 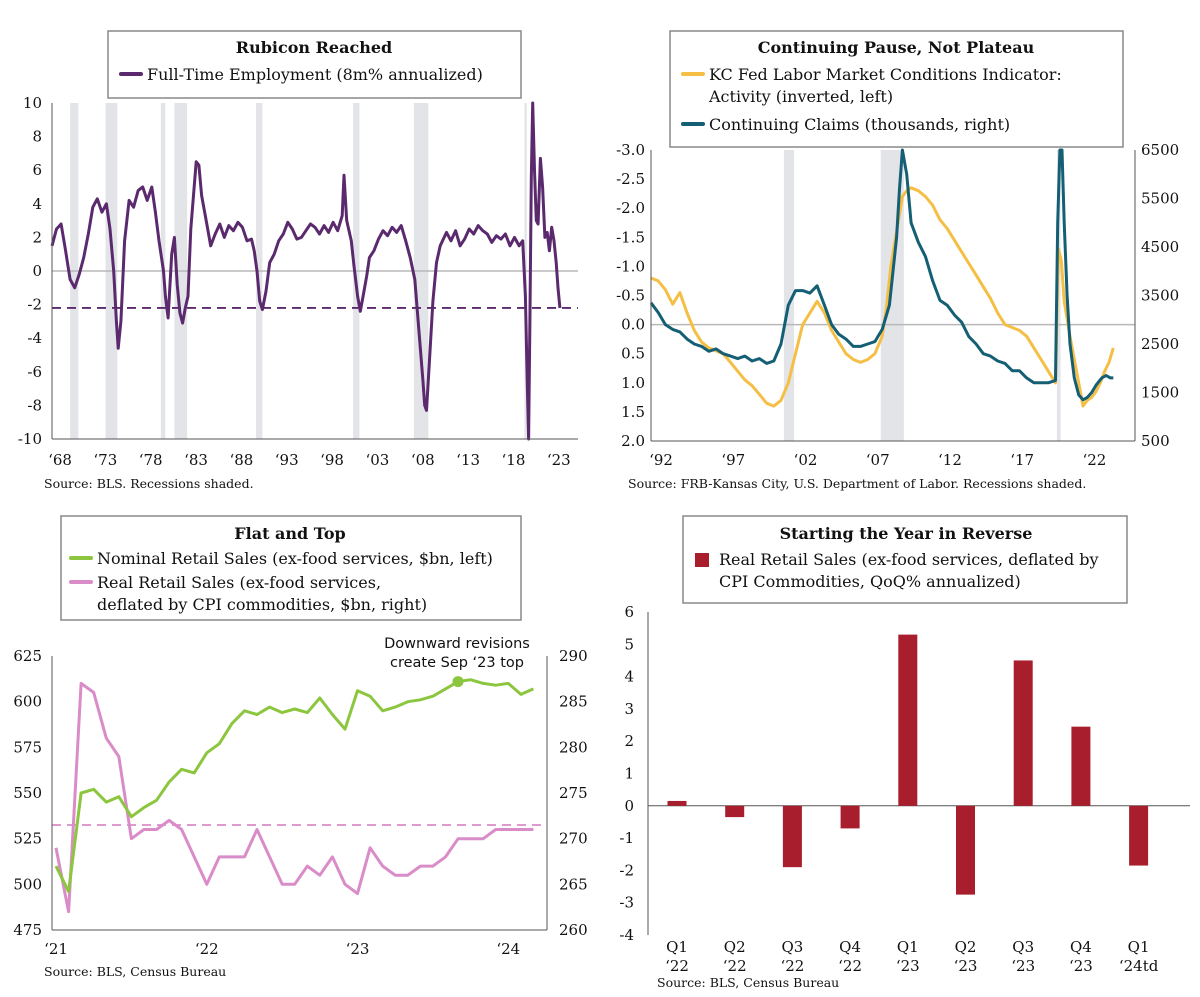 What do you see at coordinates (702, 560) in the screenshot?
I see `legend-swatch` at bounding box center [702, 560].